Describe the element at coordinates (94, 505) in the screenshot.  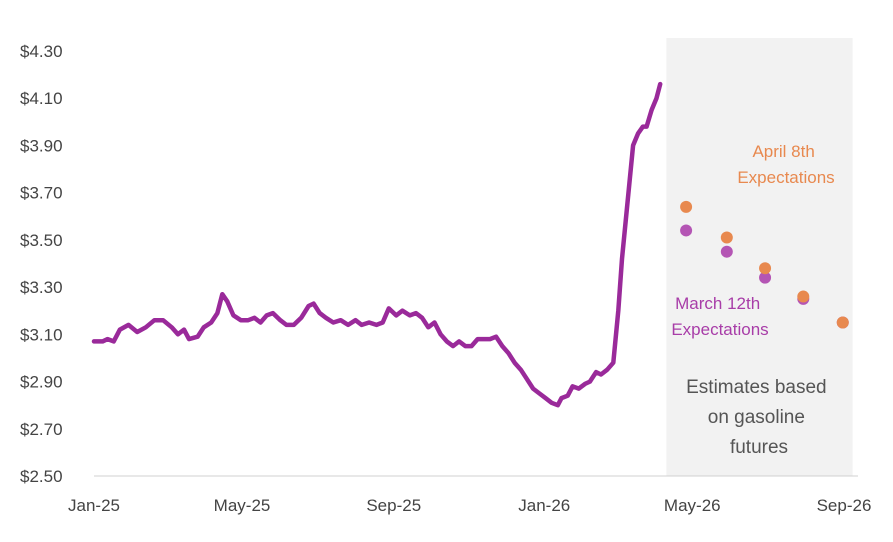
I see `x-tick-label: Jan-25` at that location.